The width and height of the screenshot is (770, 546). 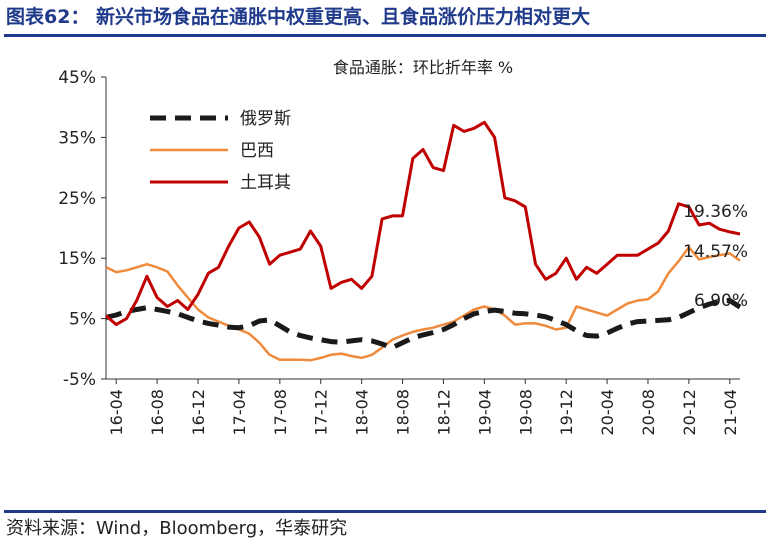 I want to click on y-tick-label: 5%, so click(x=82, y=320).